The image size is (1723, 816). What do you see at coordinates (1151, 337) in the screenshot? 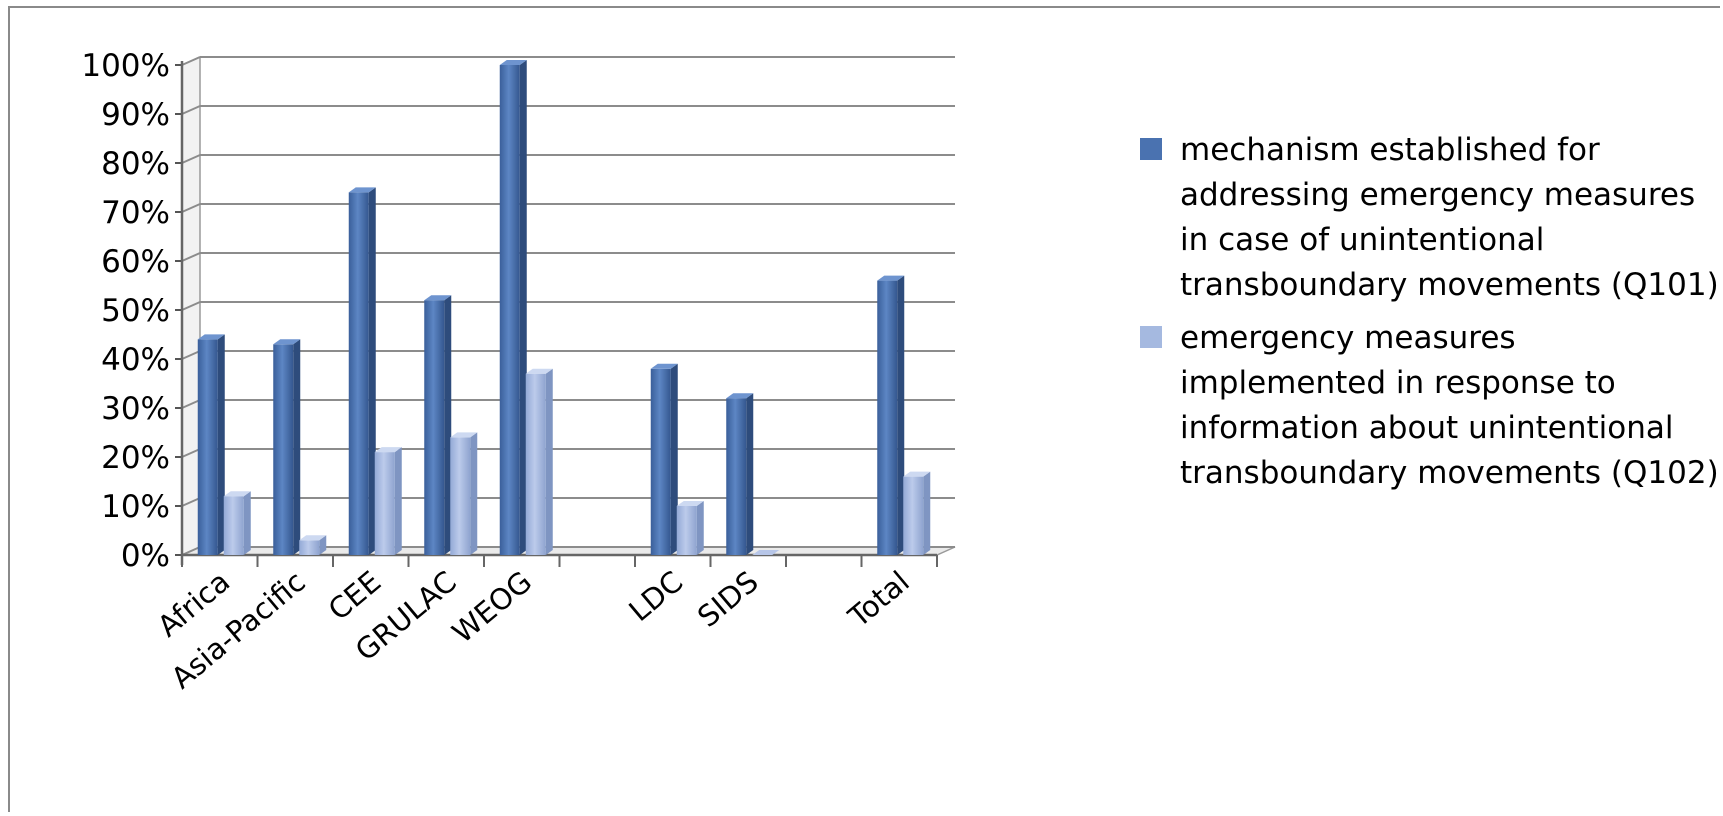
I see `legend-swatch-q102` at bounding box center [1151, 337].